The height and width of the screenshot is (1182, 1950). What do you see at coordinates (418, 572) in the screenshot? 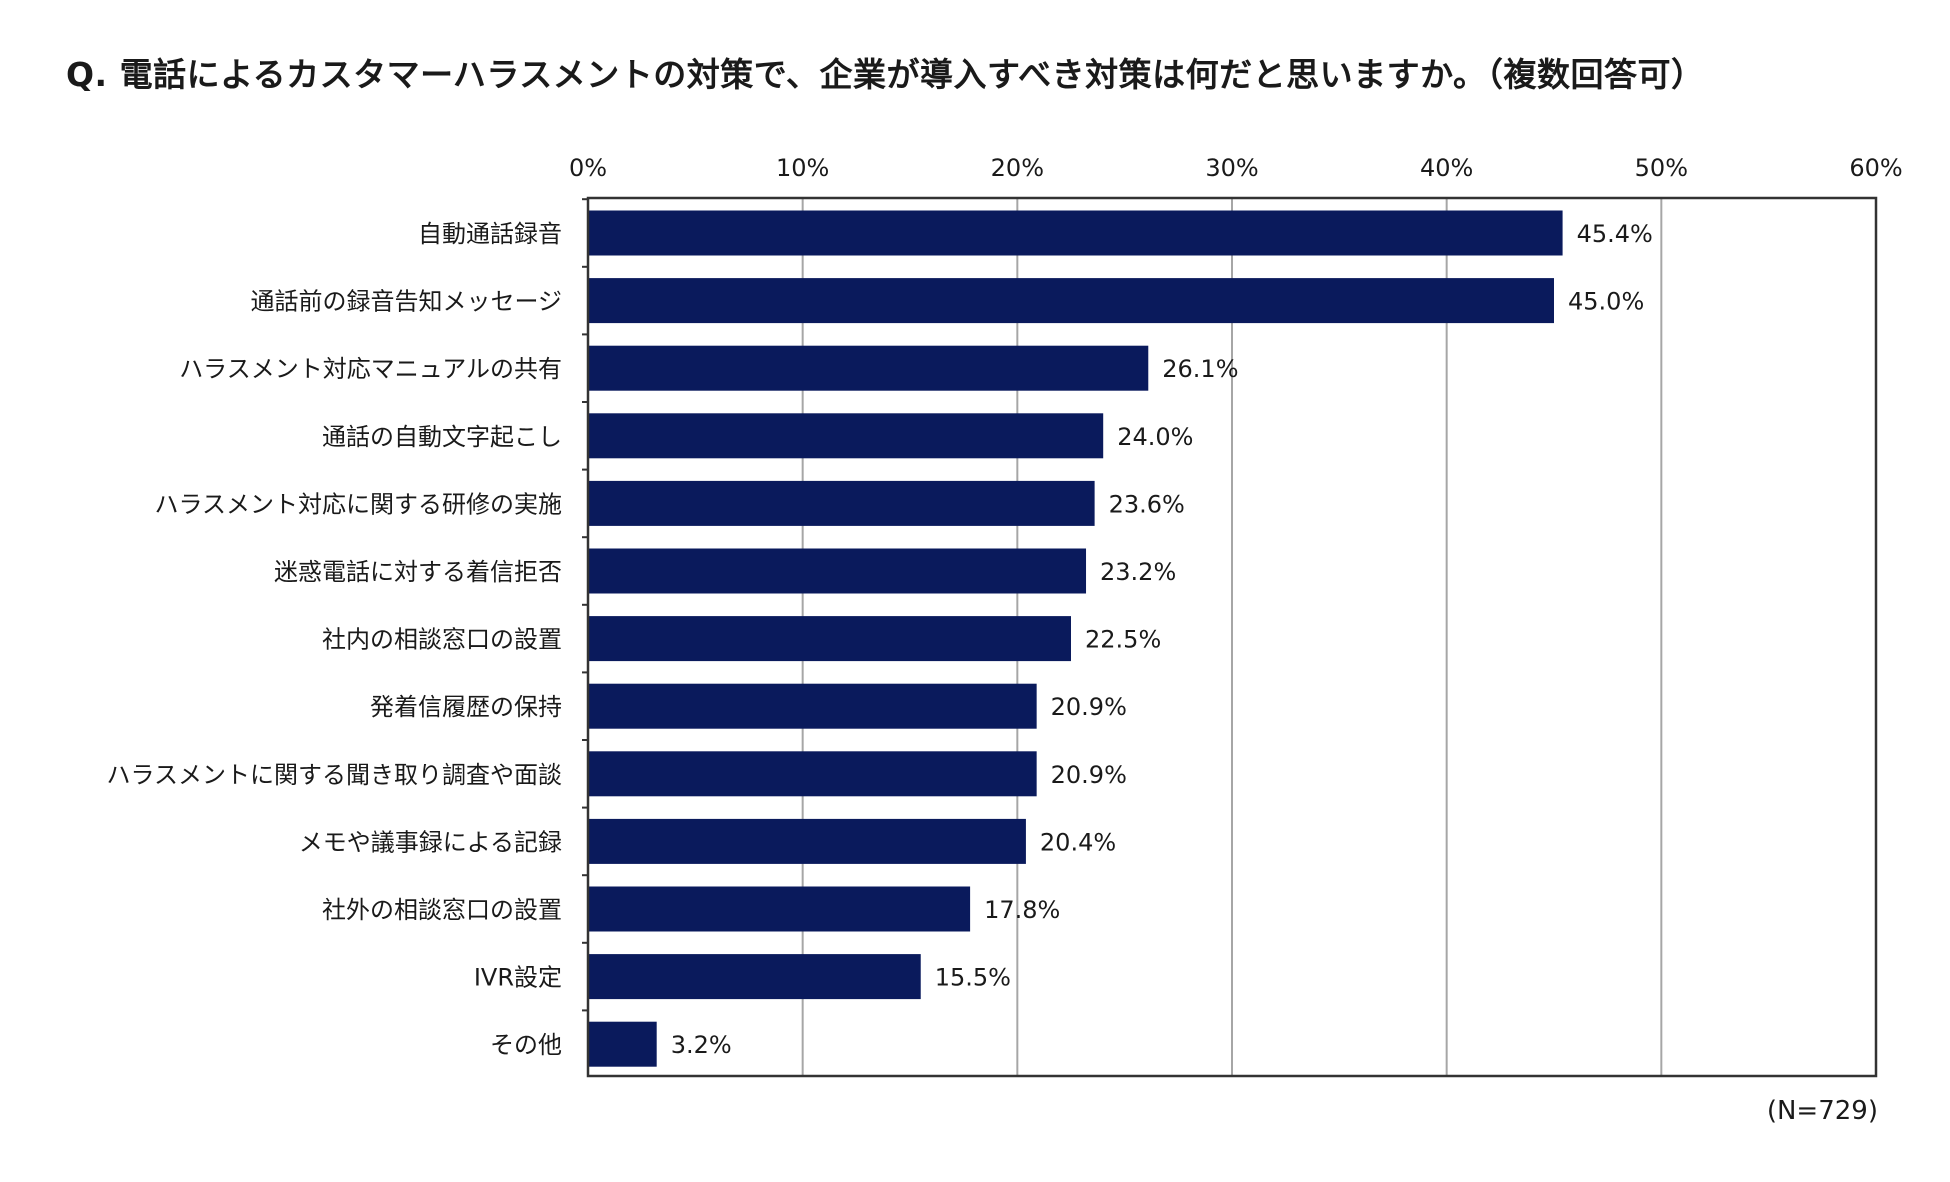
I see `category-label: 迷惑電話に対する着信拒否` at bounding box center [418, 572].